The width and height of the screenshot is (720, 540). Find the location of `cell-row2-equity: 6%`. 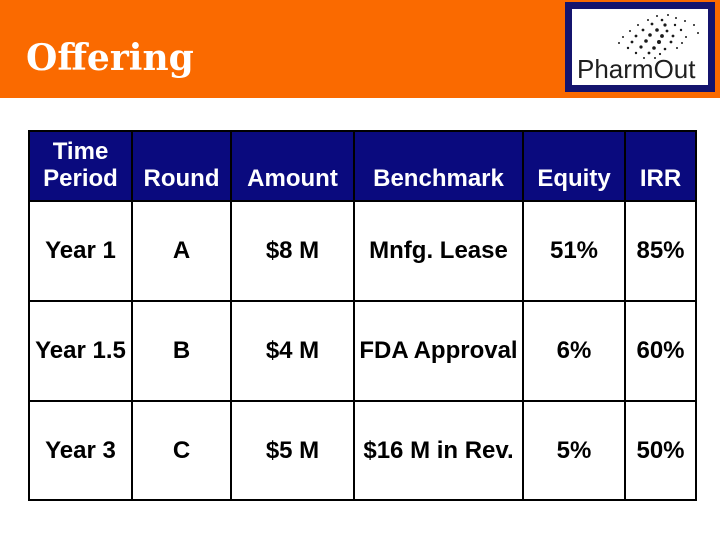

cell-row2-equity: 6% is located at coordinates (574, 351).